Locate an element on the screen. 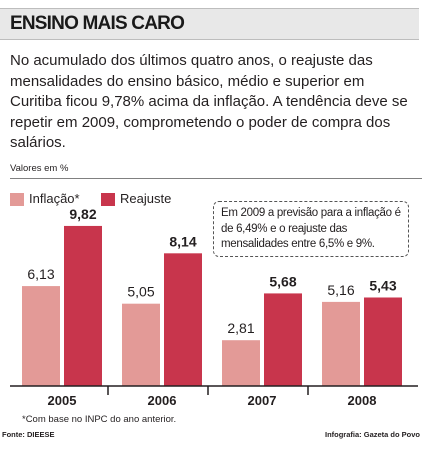 The width and height of the screenshot is (424, 449). legend-label-inflacao: Inflação* is located at coordinates (54, 198).